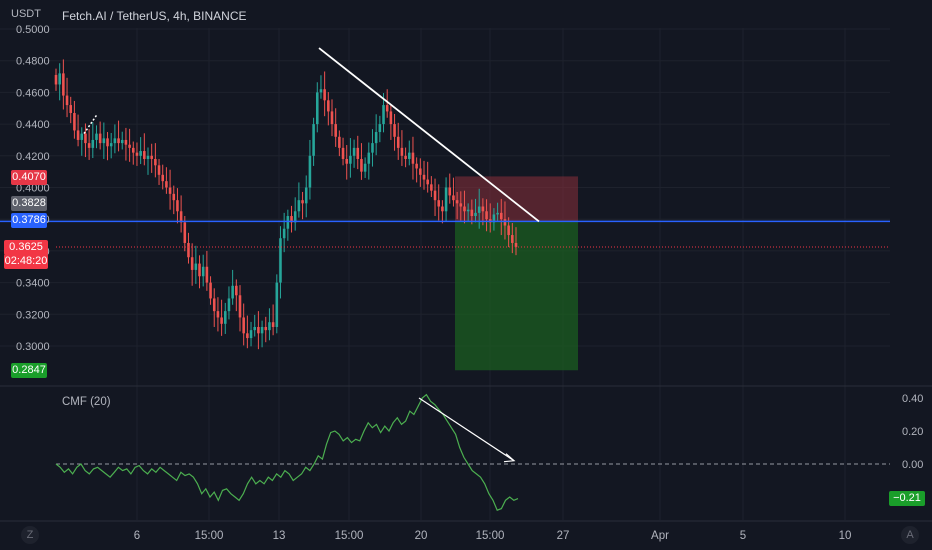  What do you see at coordinates (33, 125) in the screenshot?
I see `price-tick-label: 0.4400` at bounding box center [33, 125].